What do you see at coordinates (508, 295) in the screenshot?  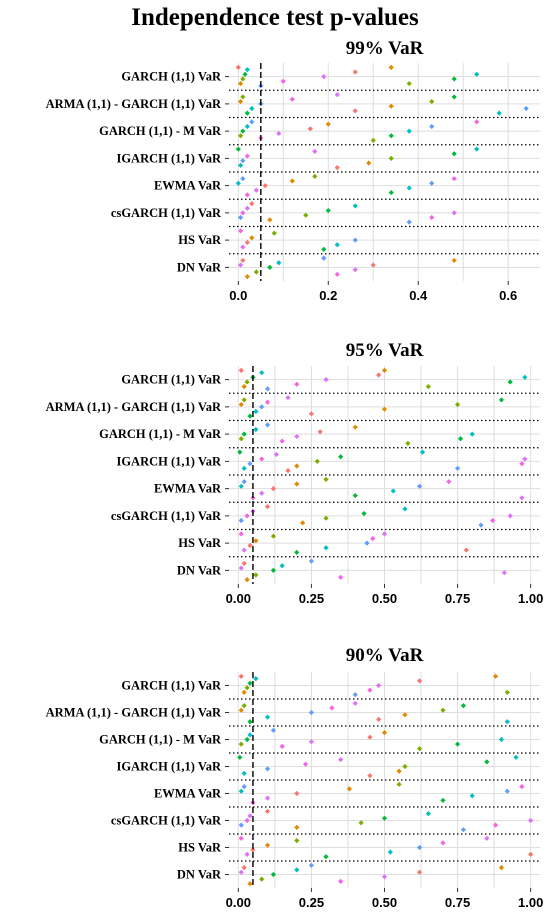 I see `x-tick-label: 0.6` at bounding box center [508, 295].